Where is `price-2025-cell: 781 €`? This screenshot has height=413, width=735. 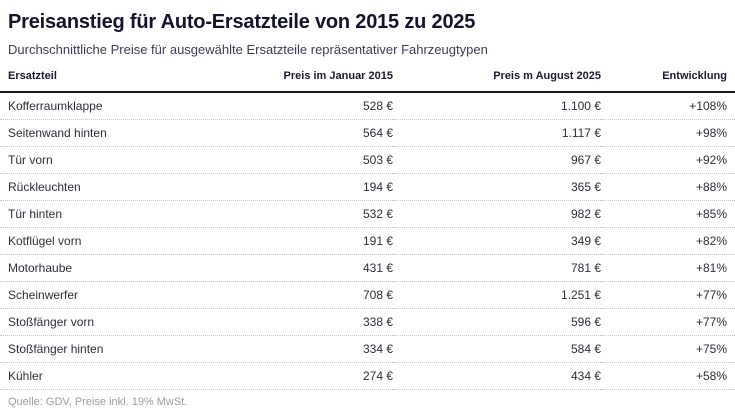
price-2025-cell: 781 € is located at coordinates (497, 268).